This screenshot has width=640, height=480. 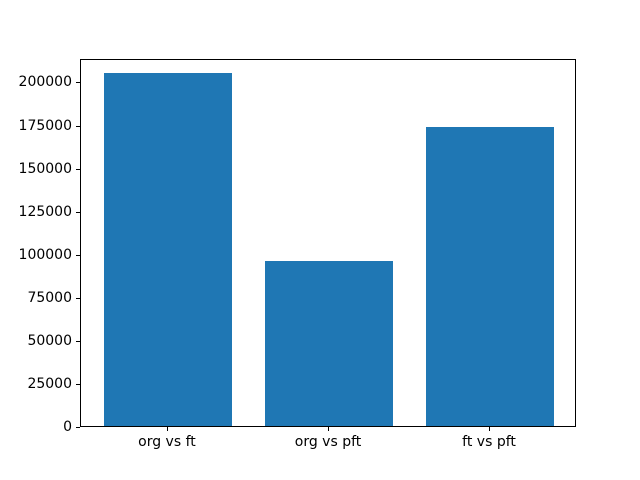 I want to click on y-tick-label: 150000, so click(x=45, y=168).